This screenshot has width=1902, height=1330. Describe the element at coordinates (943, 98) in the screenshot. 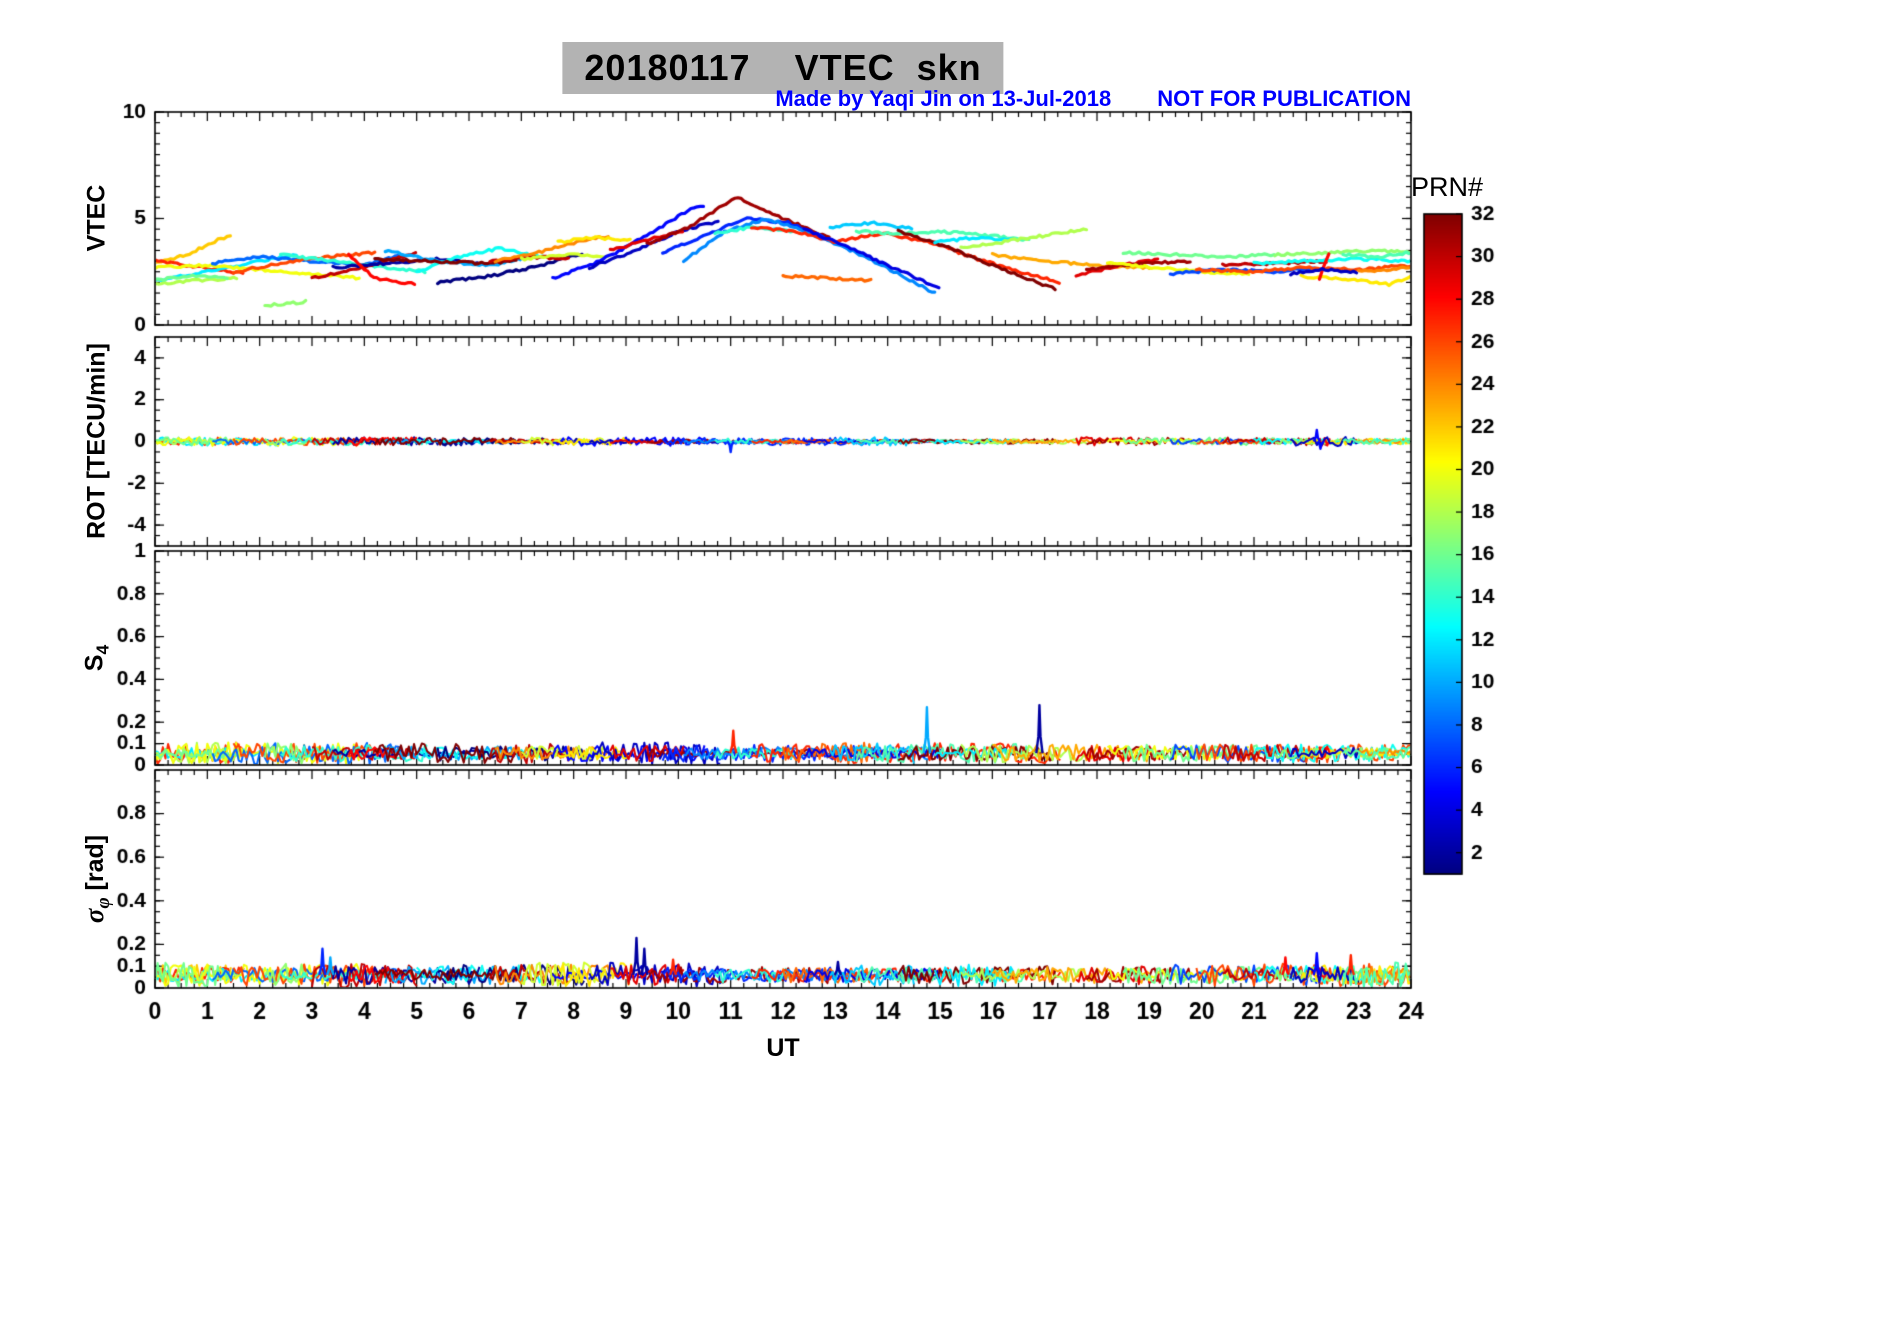

I see `watermark-author: Made by Yaqi Jin on 13-Jul-2018` at that location.